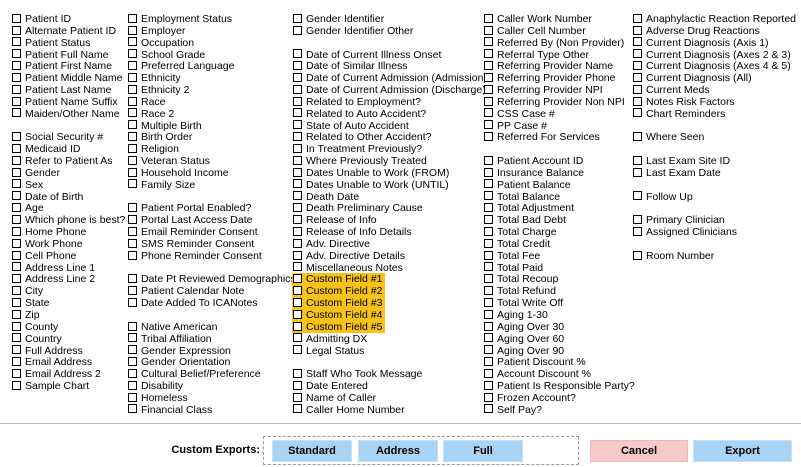  What do you see at coordinates (194, 256) in the screenshot?
I see `checkbox-option: Phone Reminder Consent` at bounding box center [194, 256].